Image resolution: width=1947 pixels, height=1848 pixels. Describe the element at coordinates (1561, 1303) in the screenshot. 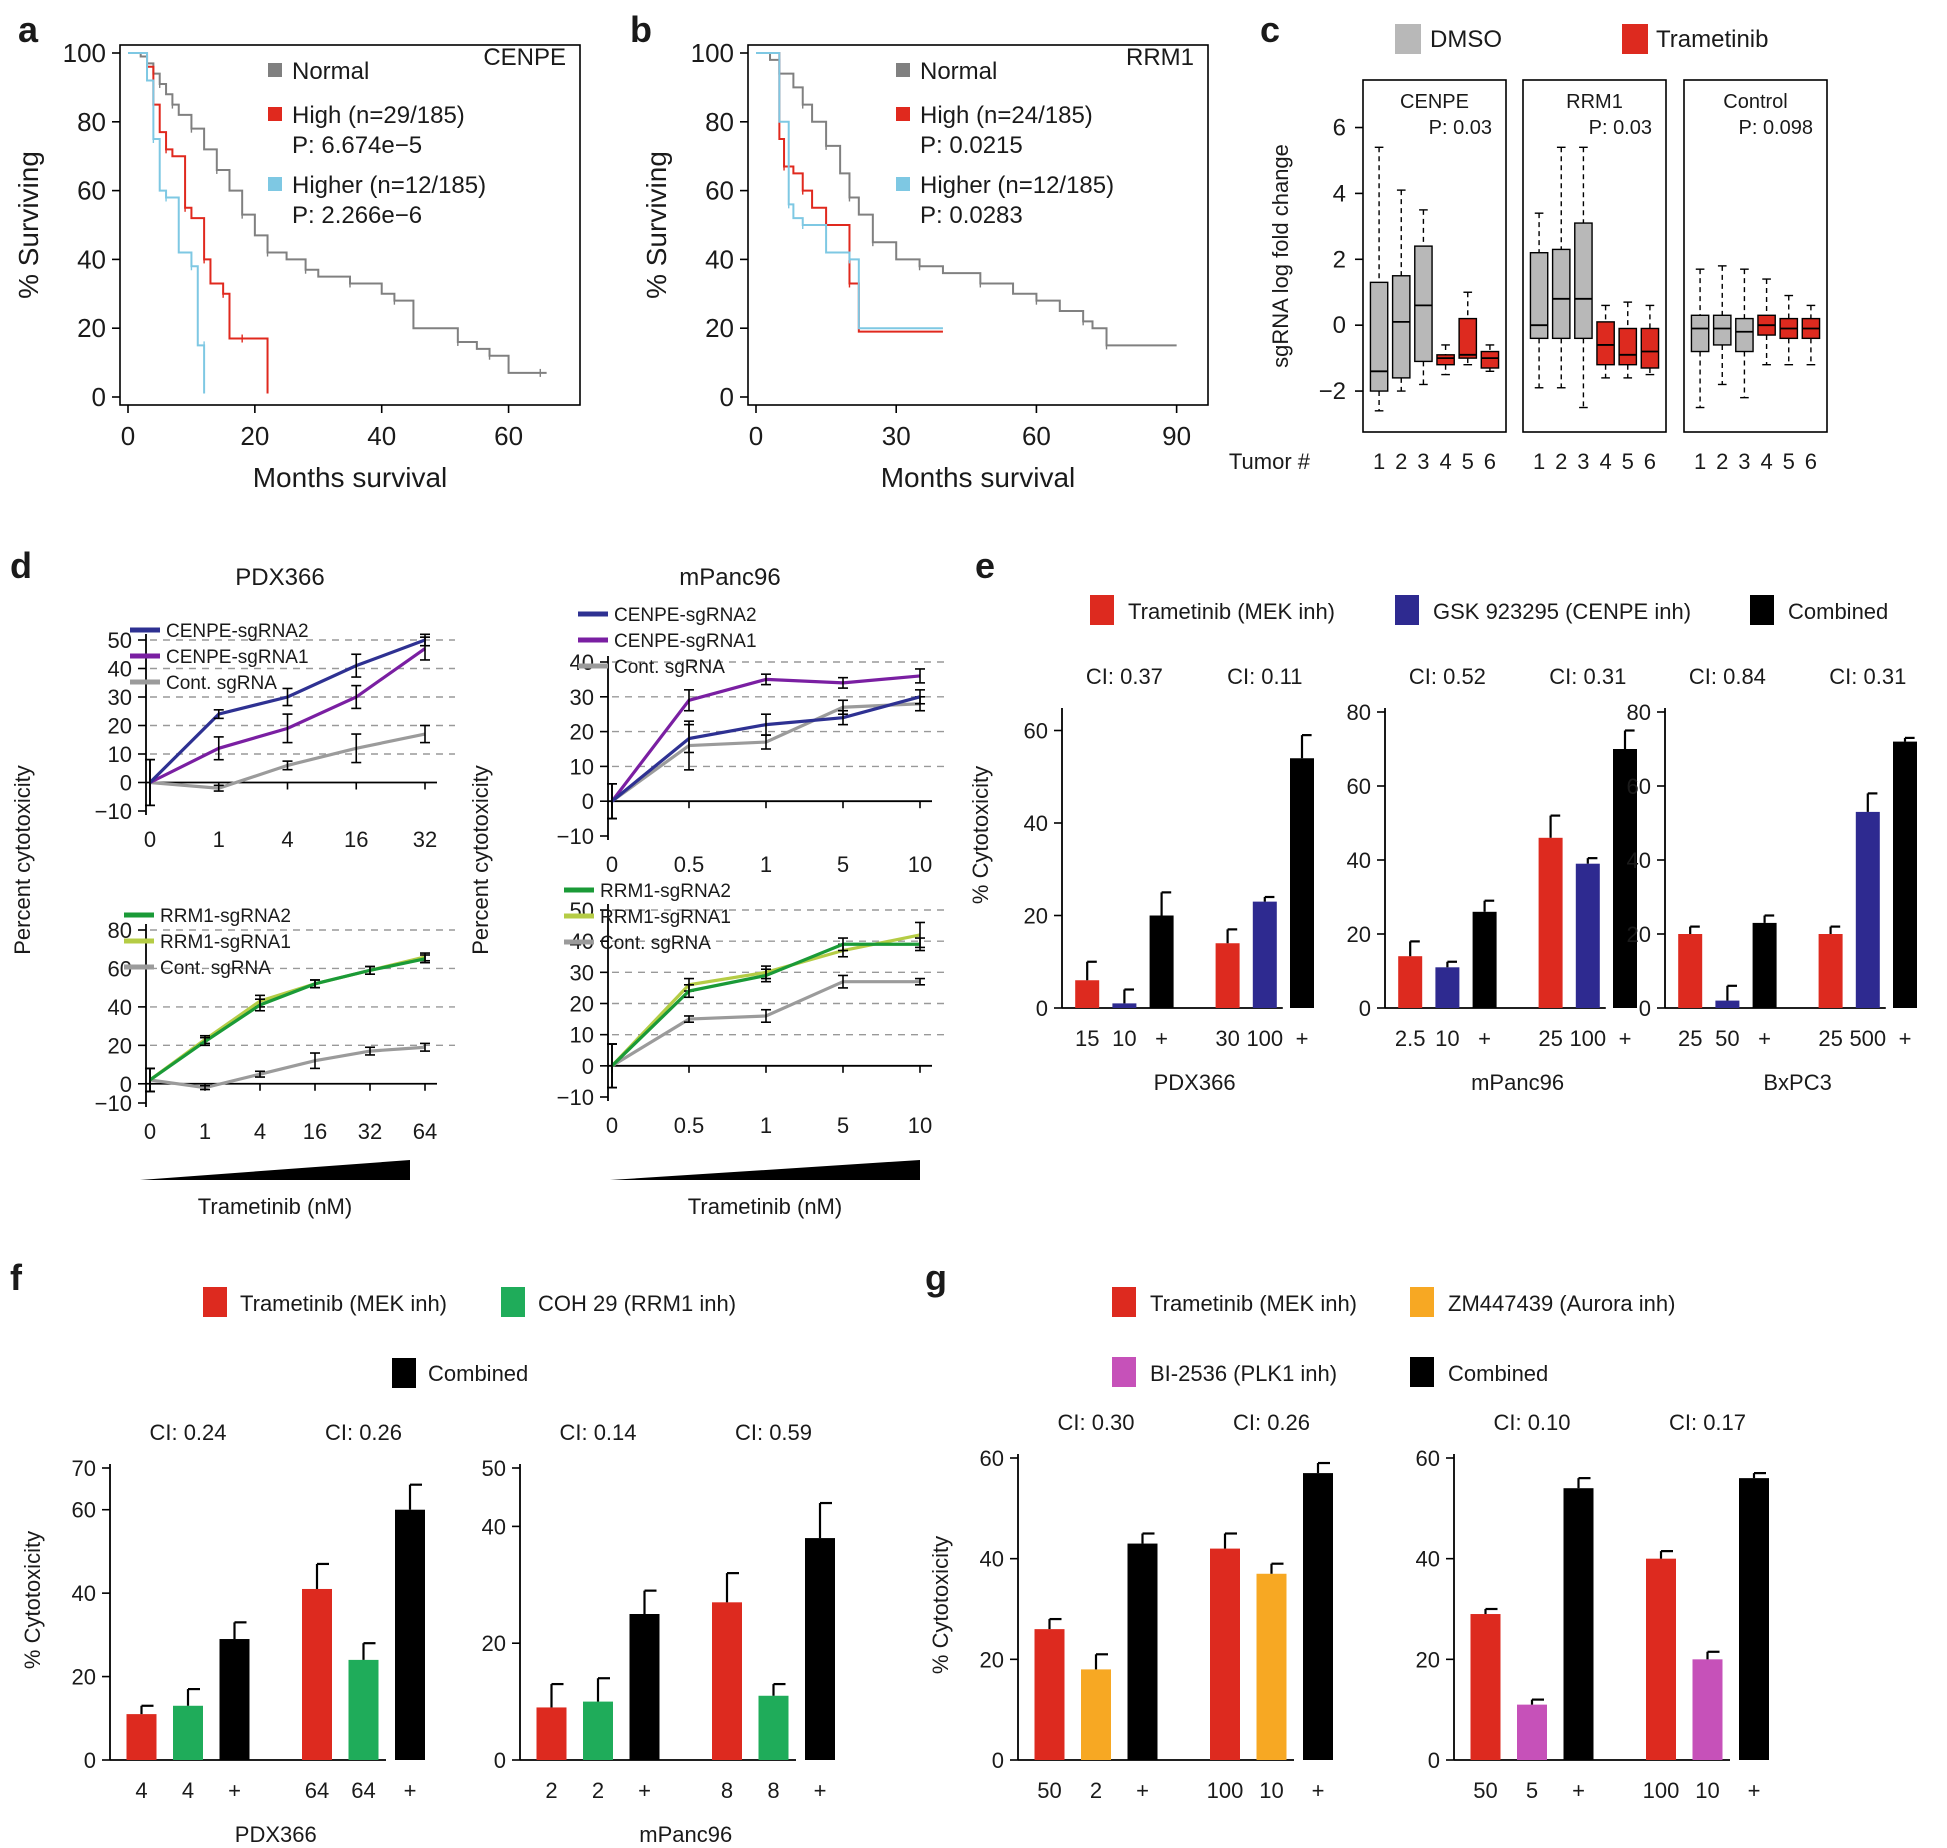

I see `legend-label: ZM447439 (Aurora inh)` at that location.